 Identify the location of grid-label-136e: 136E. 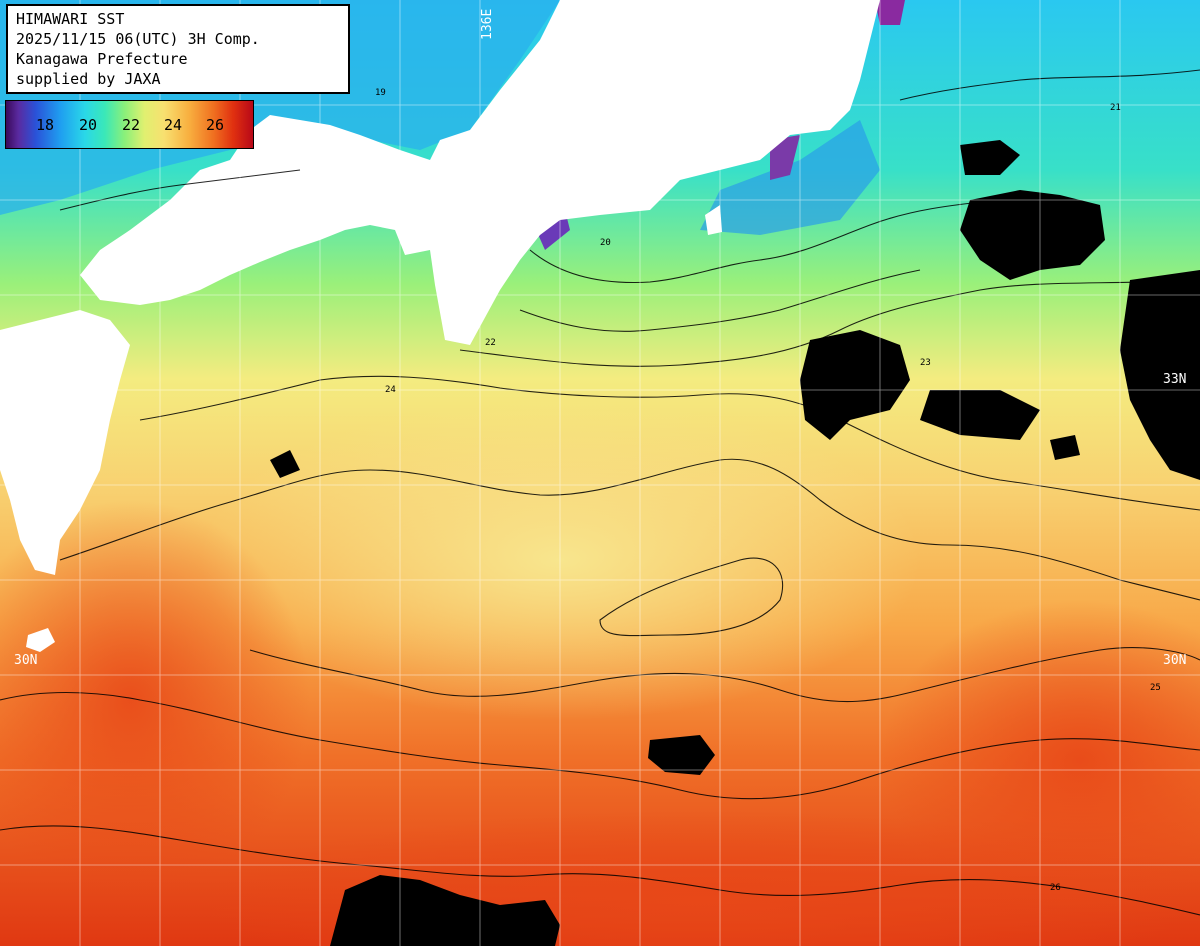
(487, 24).